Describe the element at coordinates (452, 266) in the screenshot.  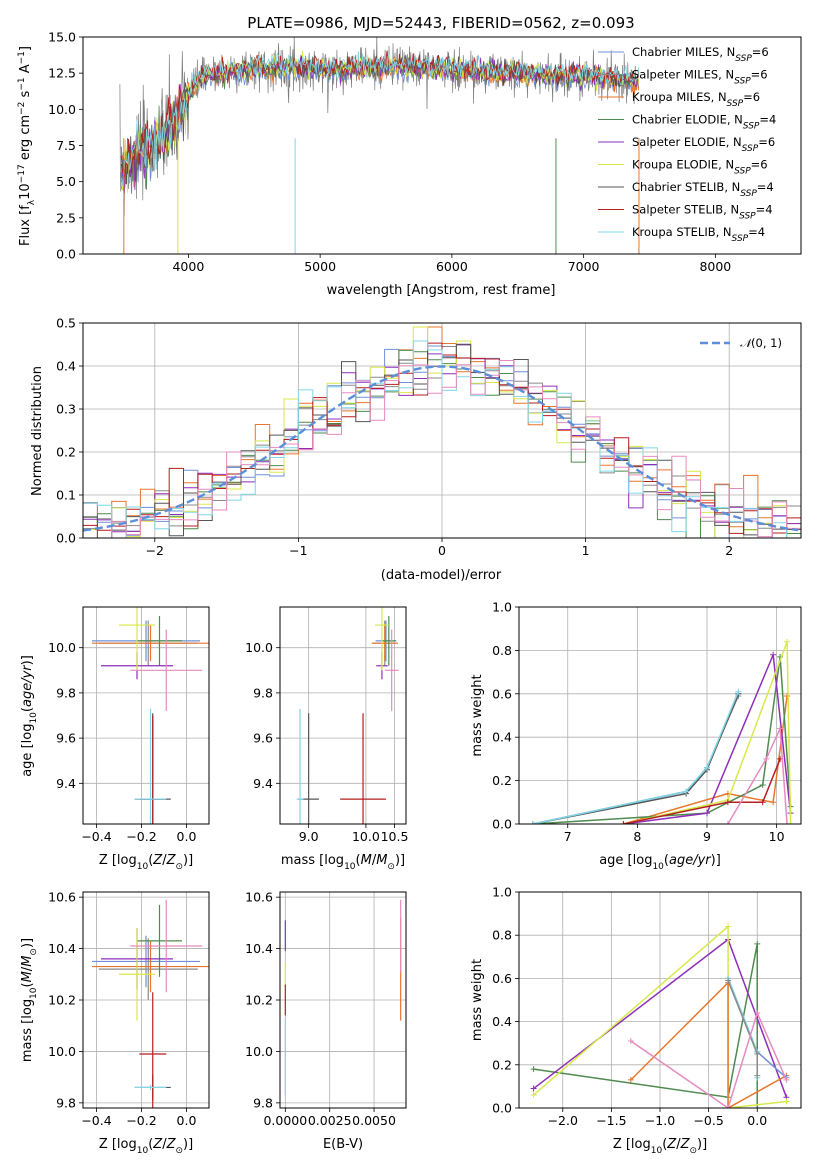
I see `x-tick-label: 6000` at that location.